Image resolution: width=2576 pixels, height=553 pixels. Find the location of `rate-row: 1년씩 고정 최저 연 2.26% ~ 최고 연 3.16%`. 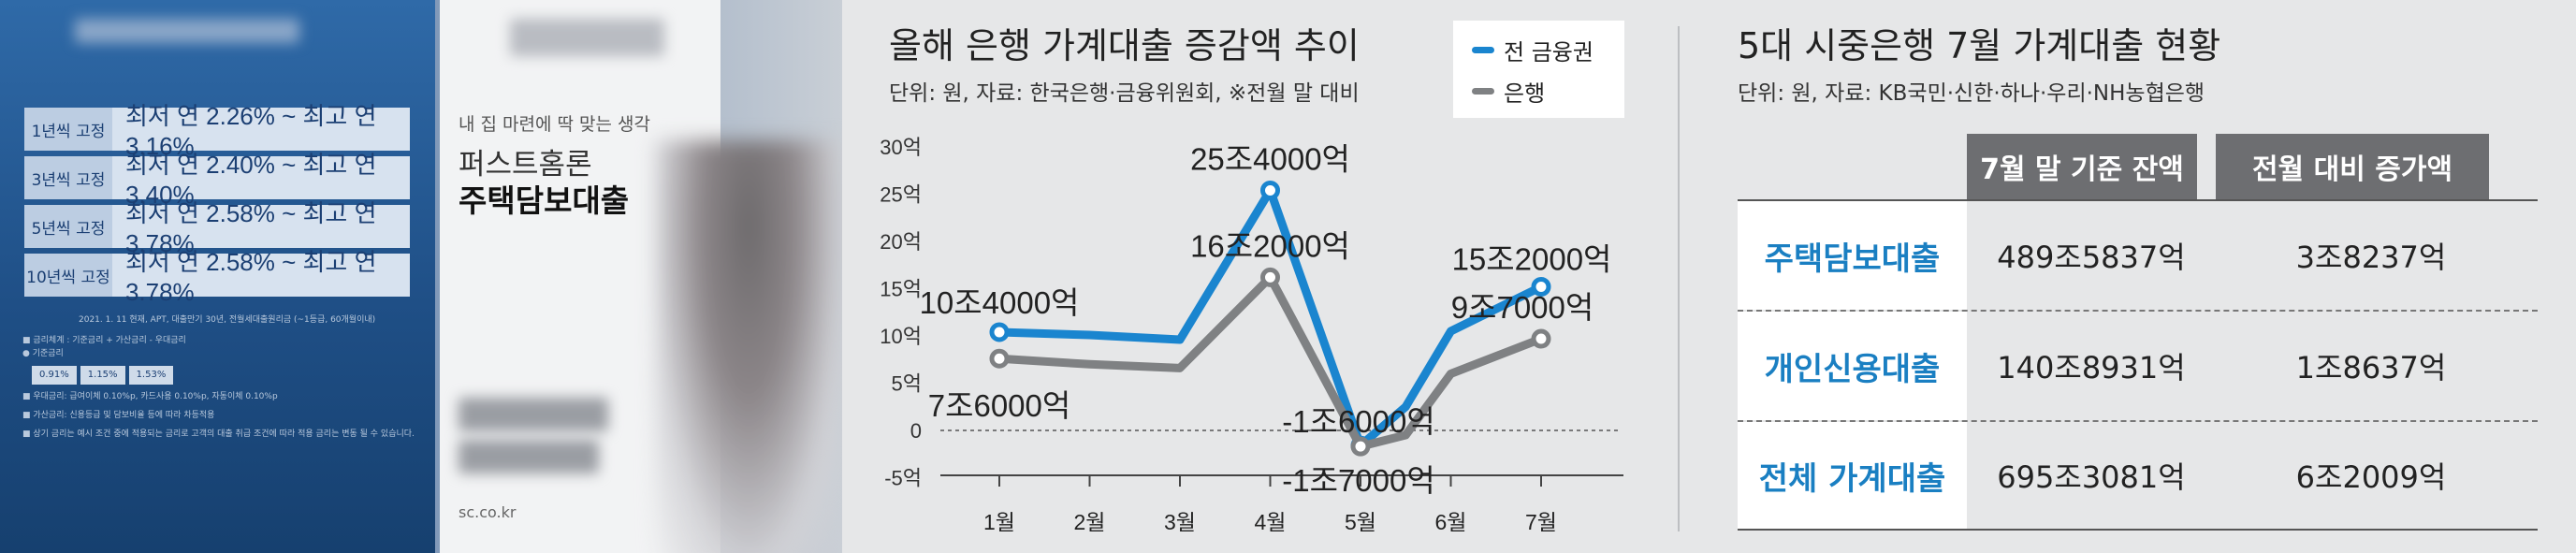

rate-row: 1년씩 고정 최저 연 2.26% ~ 최고 연 3.16% is located at coordinates (217, 131).